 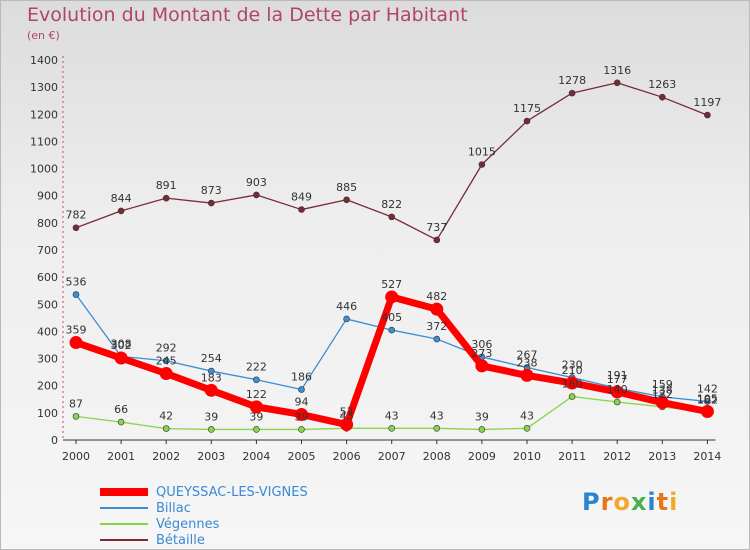 I want to click on data-label: 160, so click(x=572, y=384).